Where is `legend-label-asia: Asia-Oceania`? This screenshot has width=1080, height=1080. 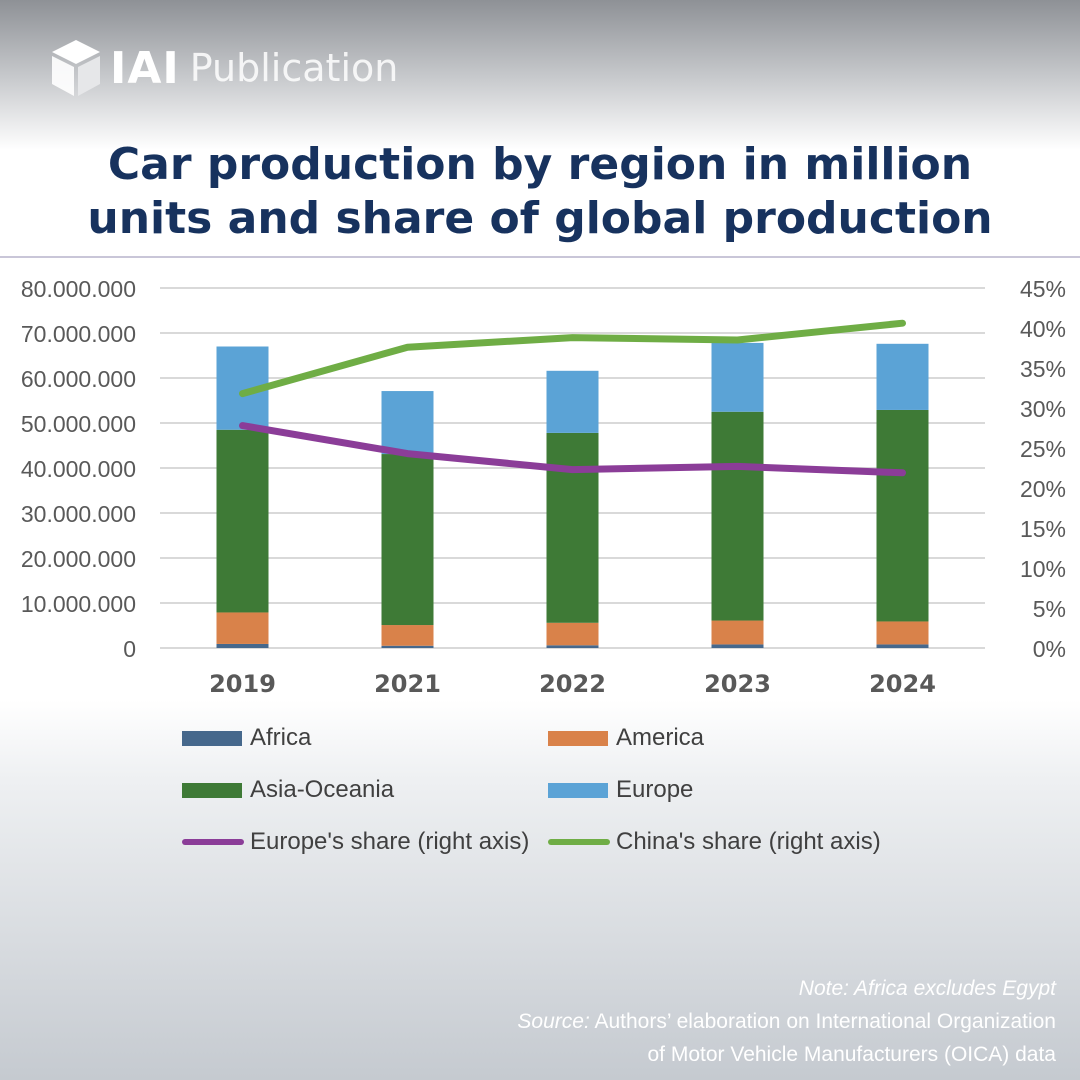
legend-label-asia: Asia-Oceania is located at coordinates (322, 789).